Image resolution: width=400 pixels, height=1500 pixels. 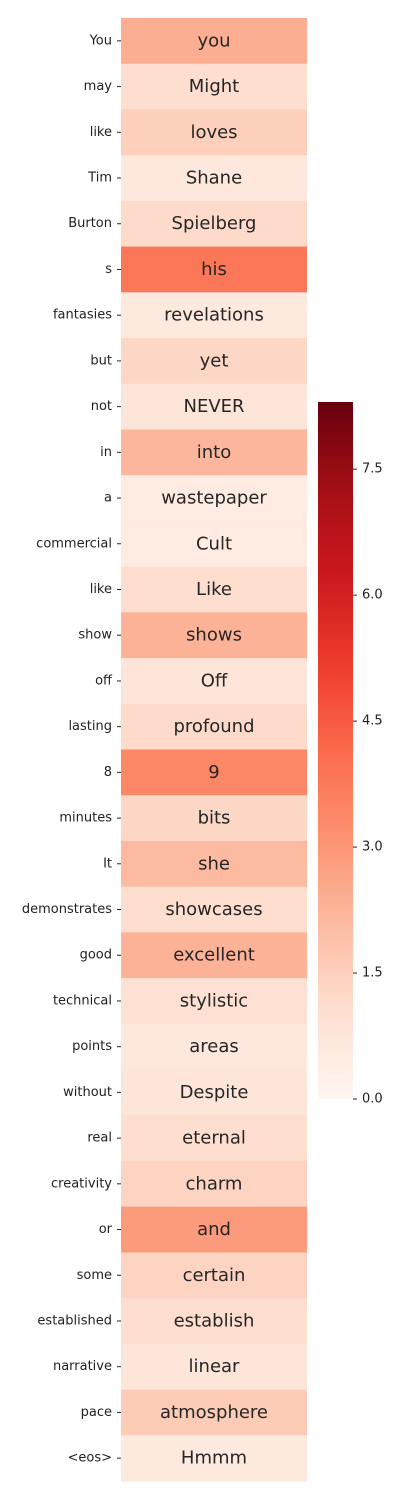 I want to click on y-tick-label: minutes, so click(x=85, y=818).